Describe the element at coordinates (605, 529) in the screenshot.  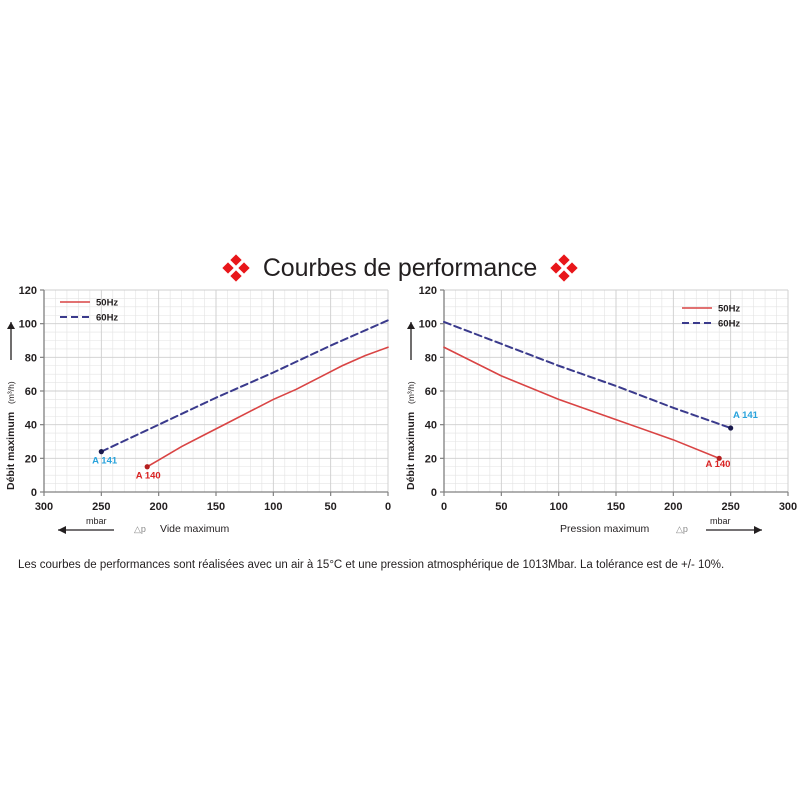
I see `x-axis-title-text: Pression maximum` at that location.